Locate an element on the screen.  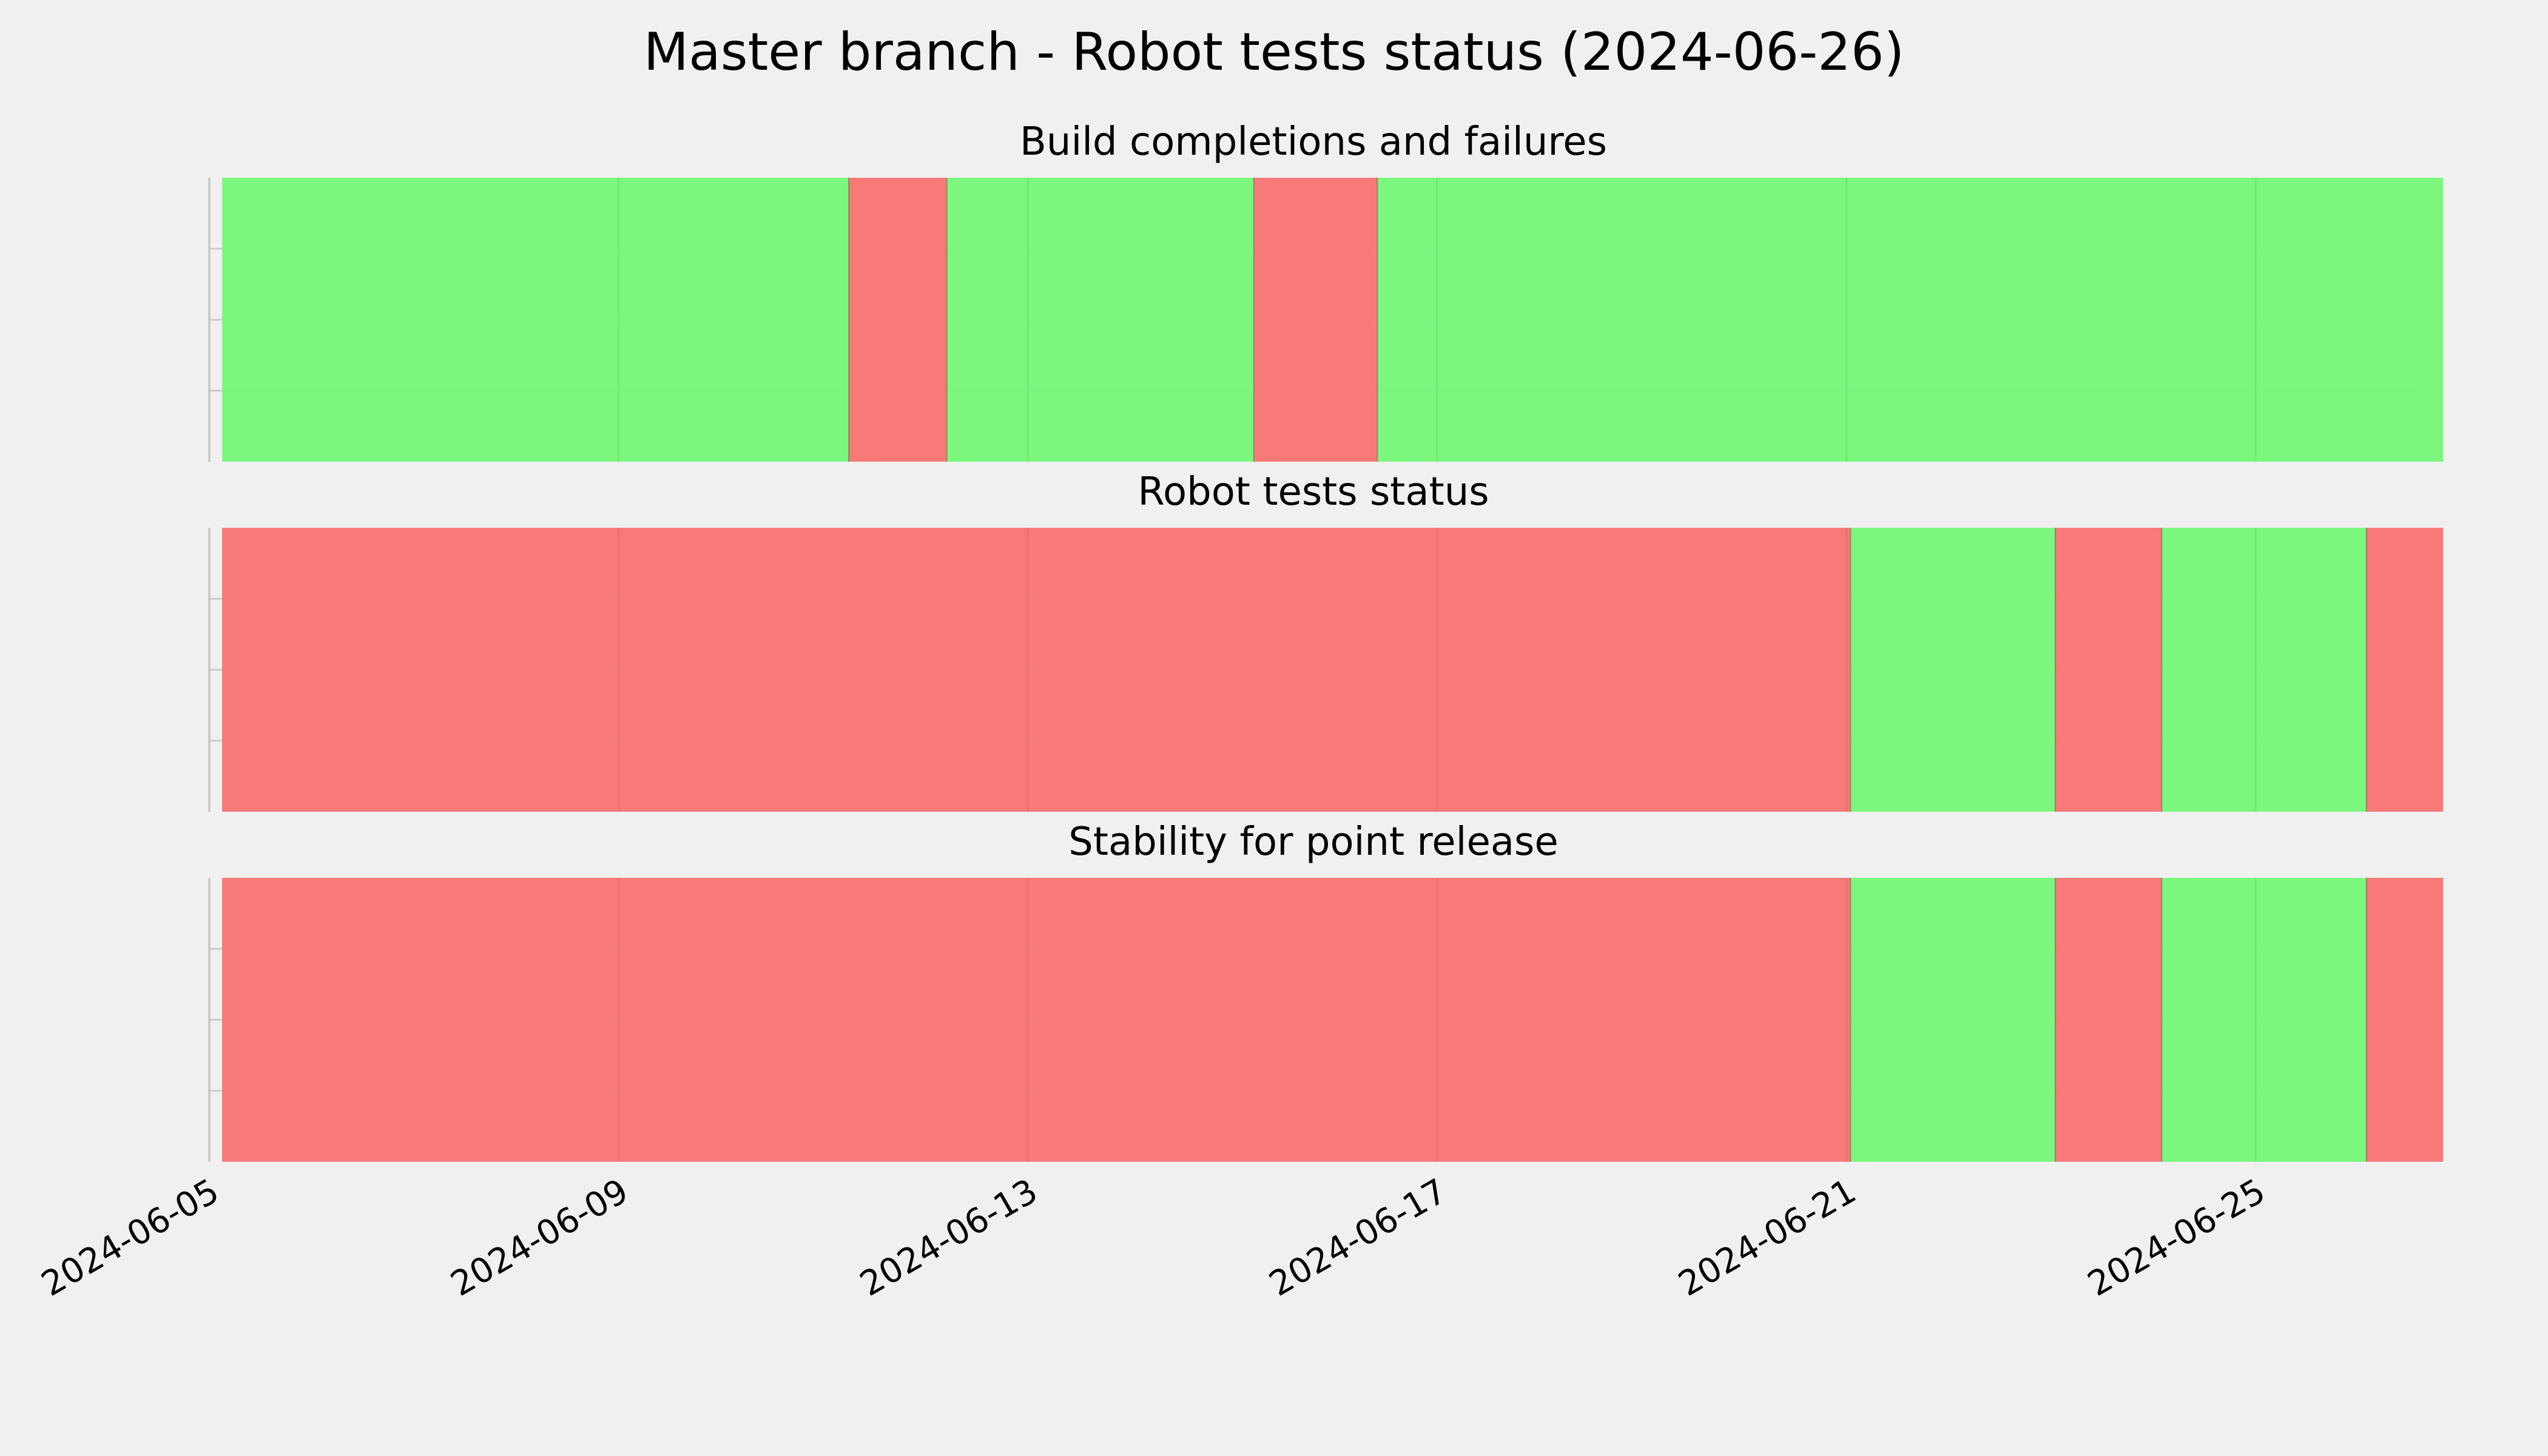
panel-title: Stability for point release is located at coordinates (1313, 842).